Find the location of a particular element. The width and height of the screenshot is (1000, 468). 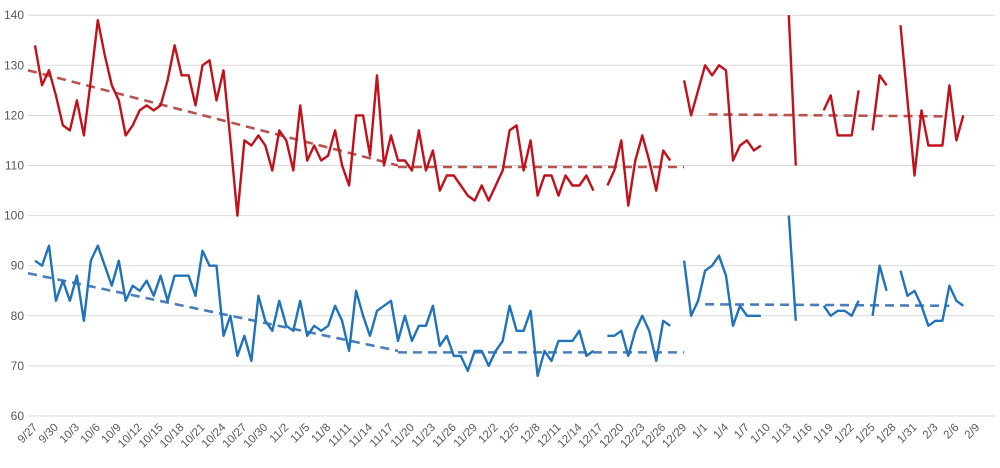

x-tick-label: 10/30 is located at coordinates (256, 436).